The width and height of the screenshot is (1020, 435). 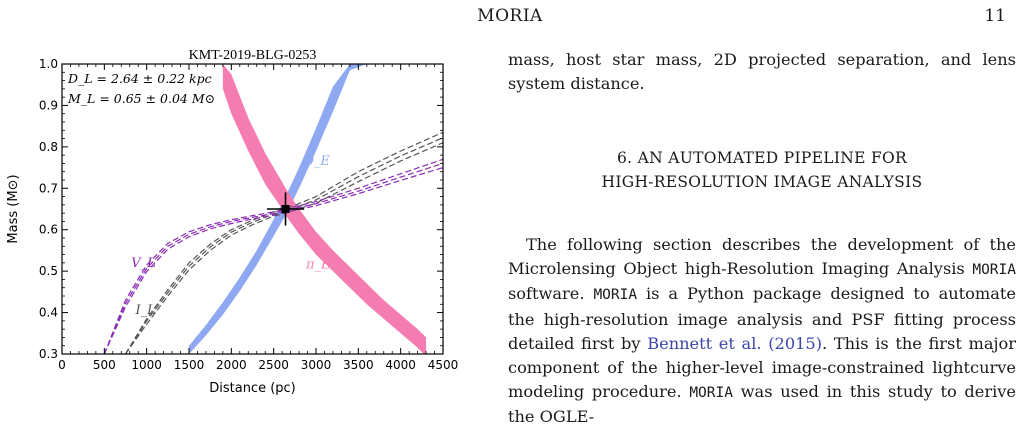 I want to click on series-label-e: π_E, so click(x=318, y=265).